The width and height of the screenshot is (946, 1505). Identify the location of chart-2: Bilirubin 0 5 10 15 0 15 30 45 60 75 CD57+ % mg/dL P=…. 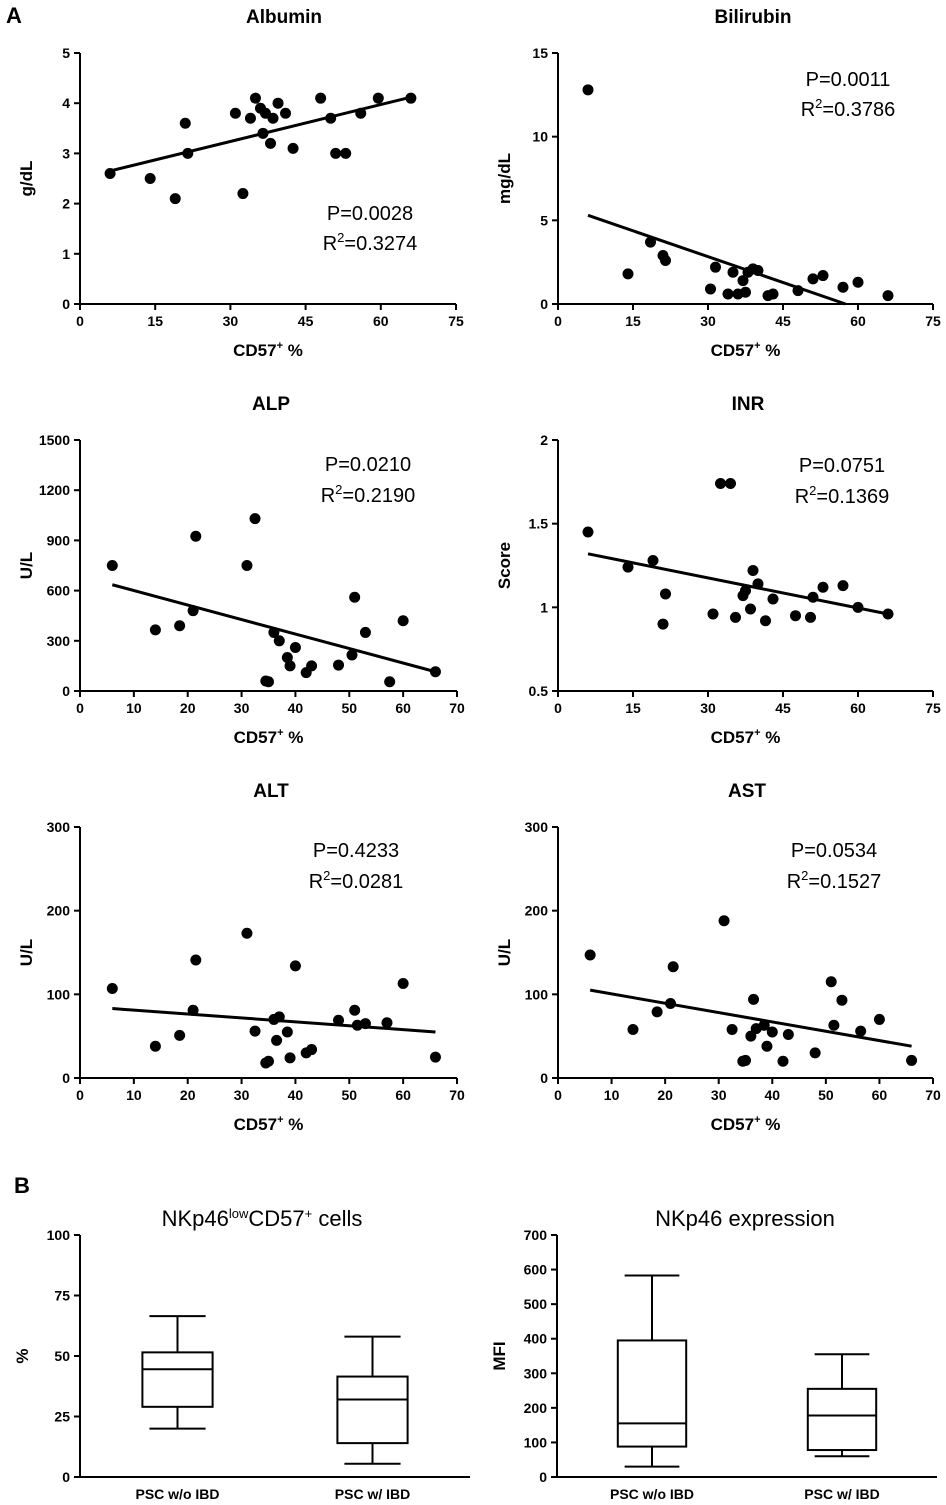
(718, 183).